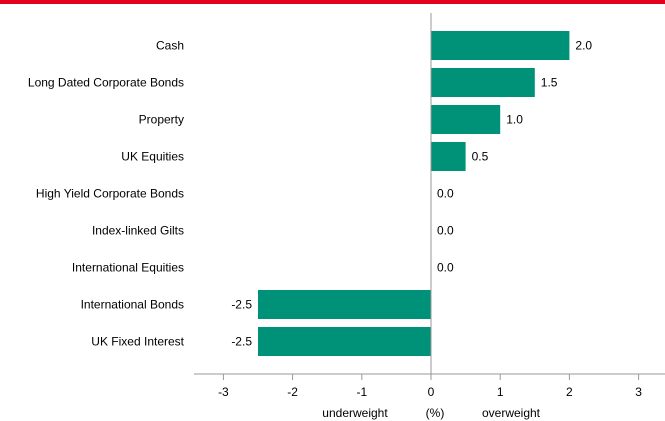 The height and width of the screenshot is (421, 665). Describe the element at coordinates (152, 157) in the screenshot. I see `category-label: UK Equities` at that location.